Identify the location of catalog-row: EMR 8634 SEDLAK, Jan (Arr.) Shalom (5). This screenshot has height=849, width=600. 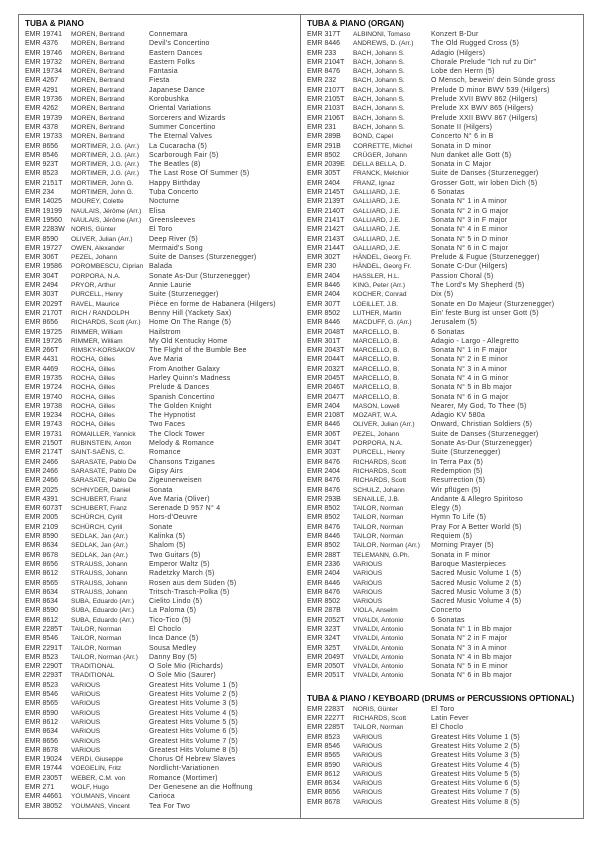
(162, 545).